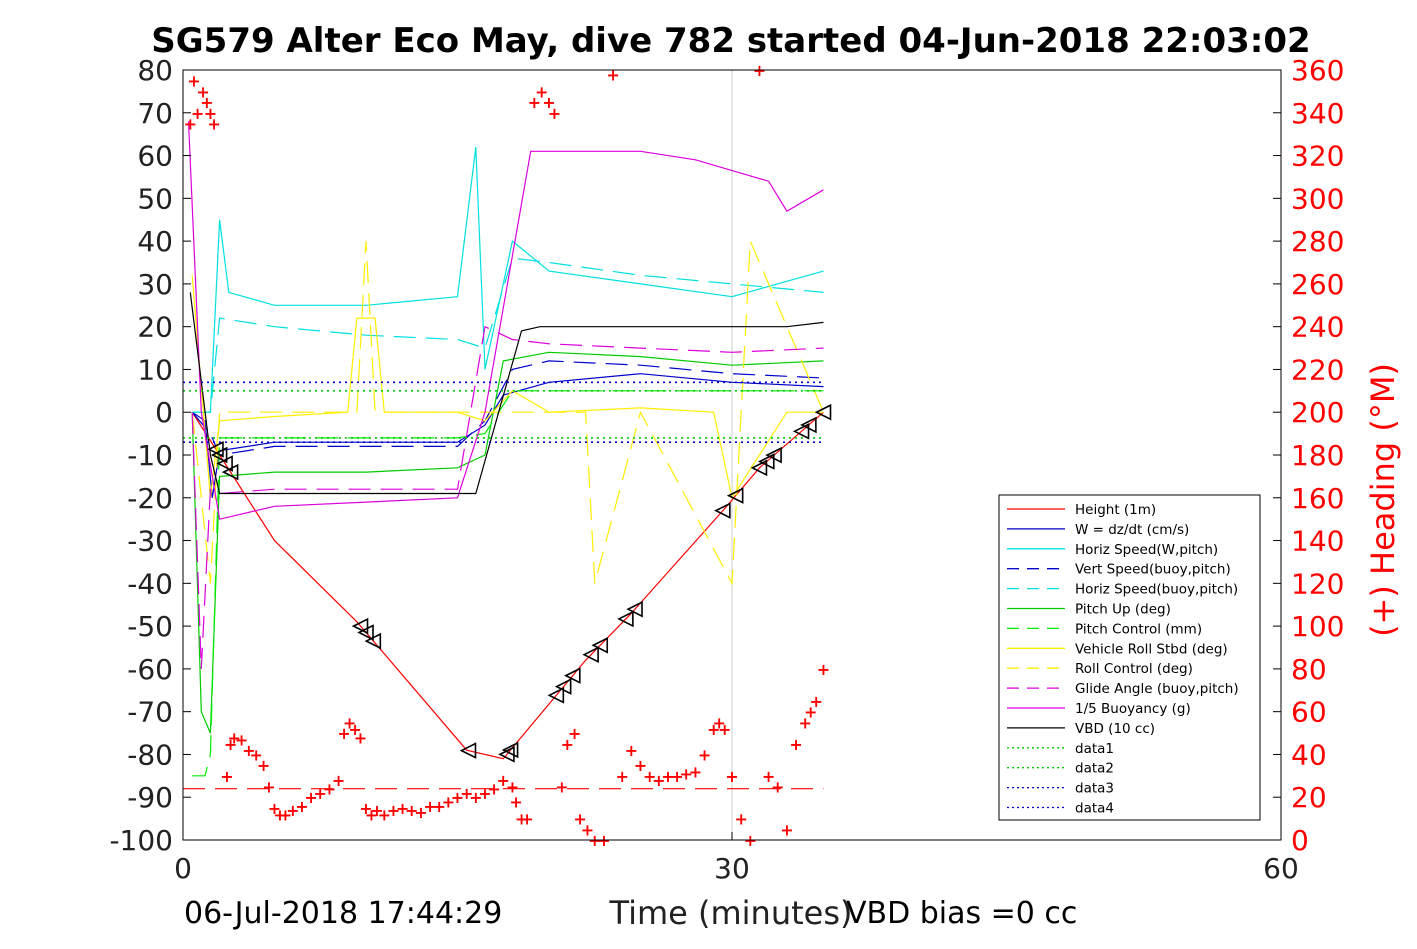  Describe the element at coordinates (343, 913) in the screenshot. I see `start-time-label: 06-Jul-2018 17:44:29` at that location.